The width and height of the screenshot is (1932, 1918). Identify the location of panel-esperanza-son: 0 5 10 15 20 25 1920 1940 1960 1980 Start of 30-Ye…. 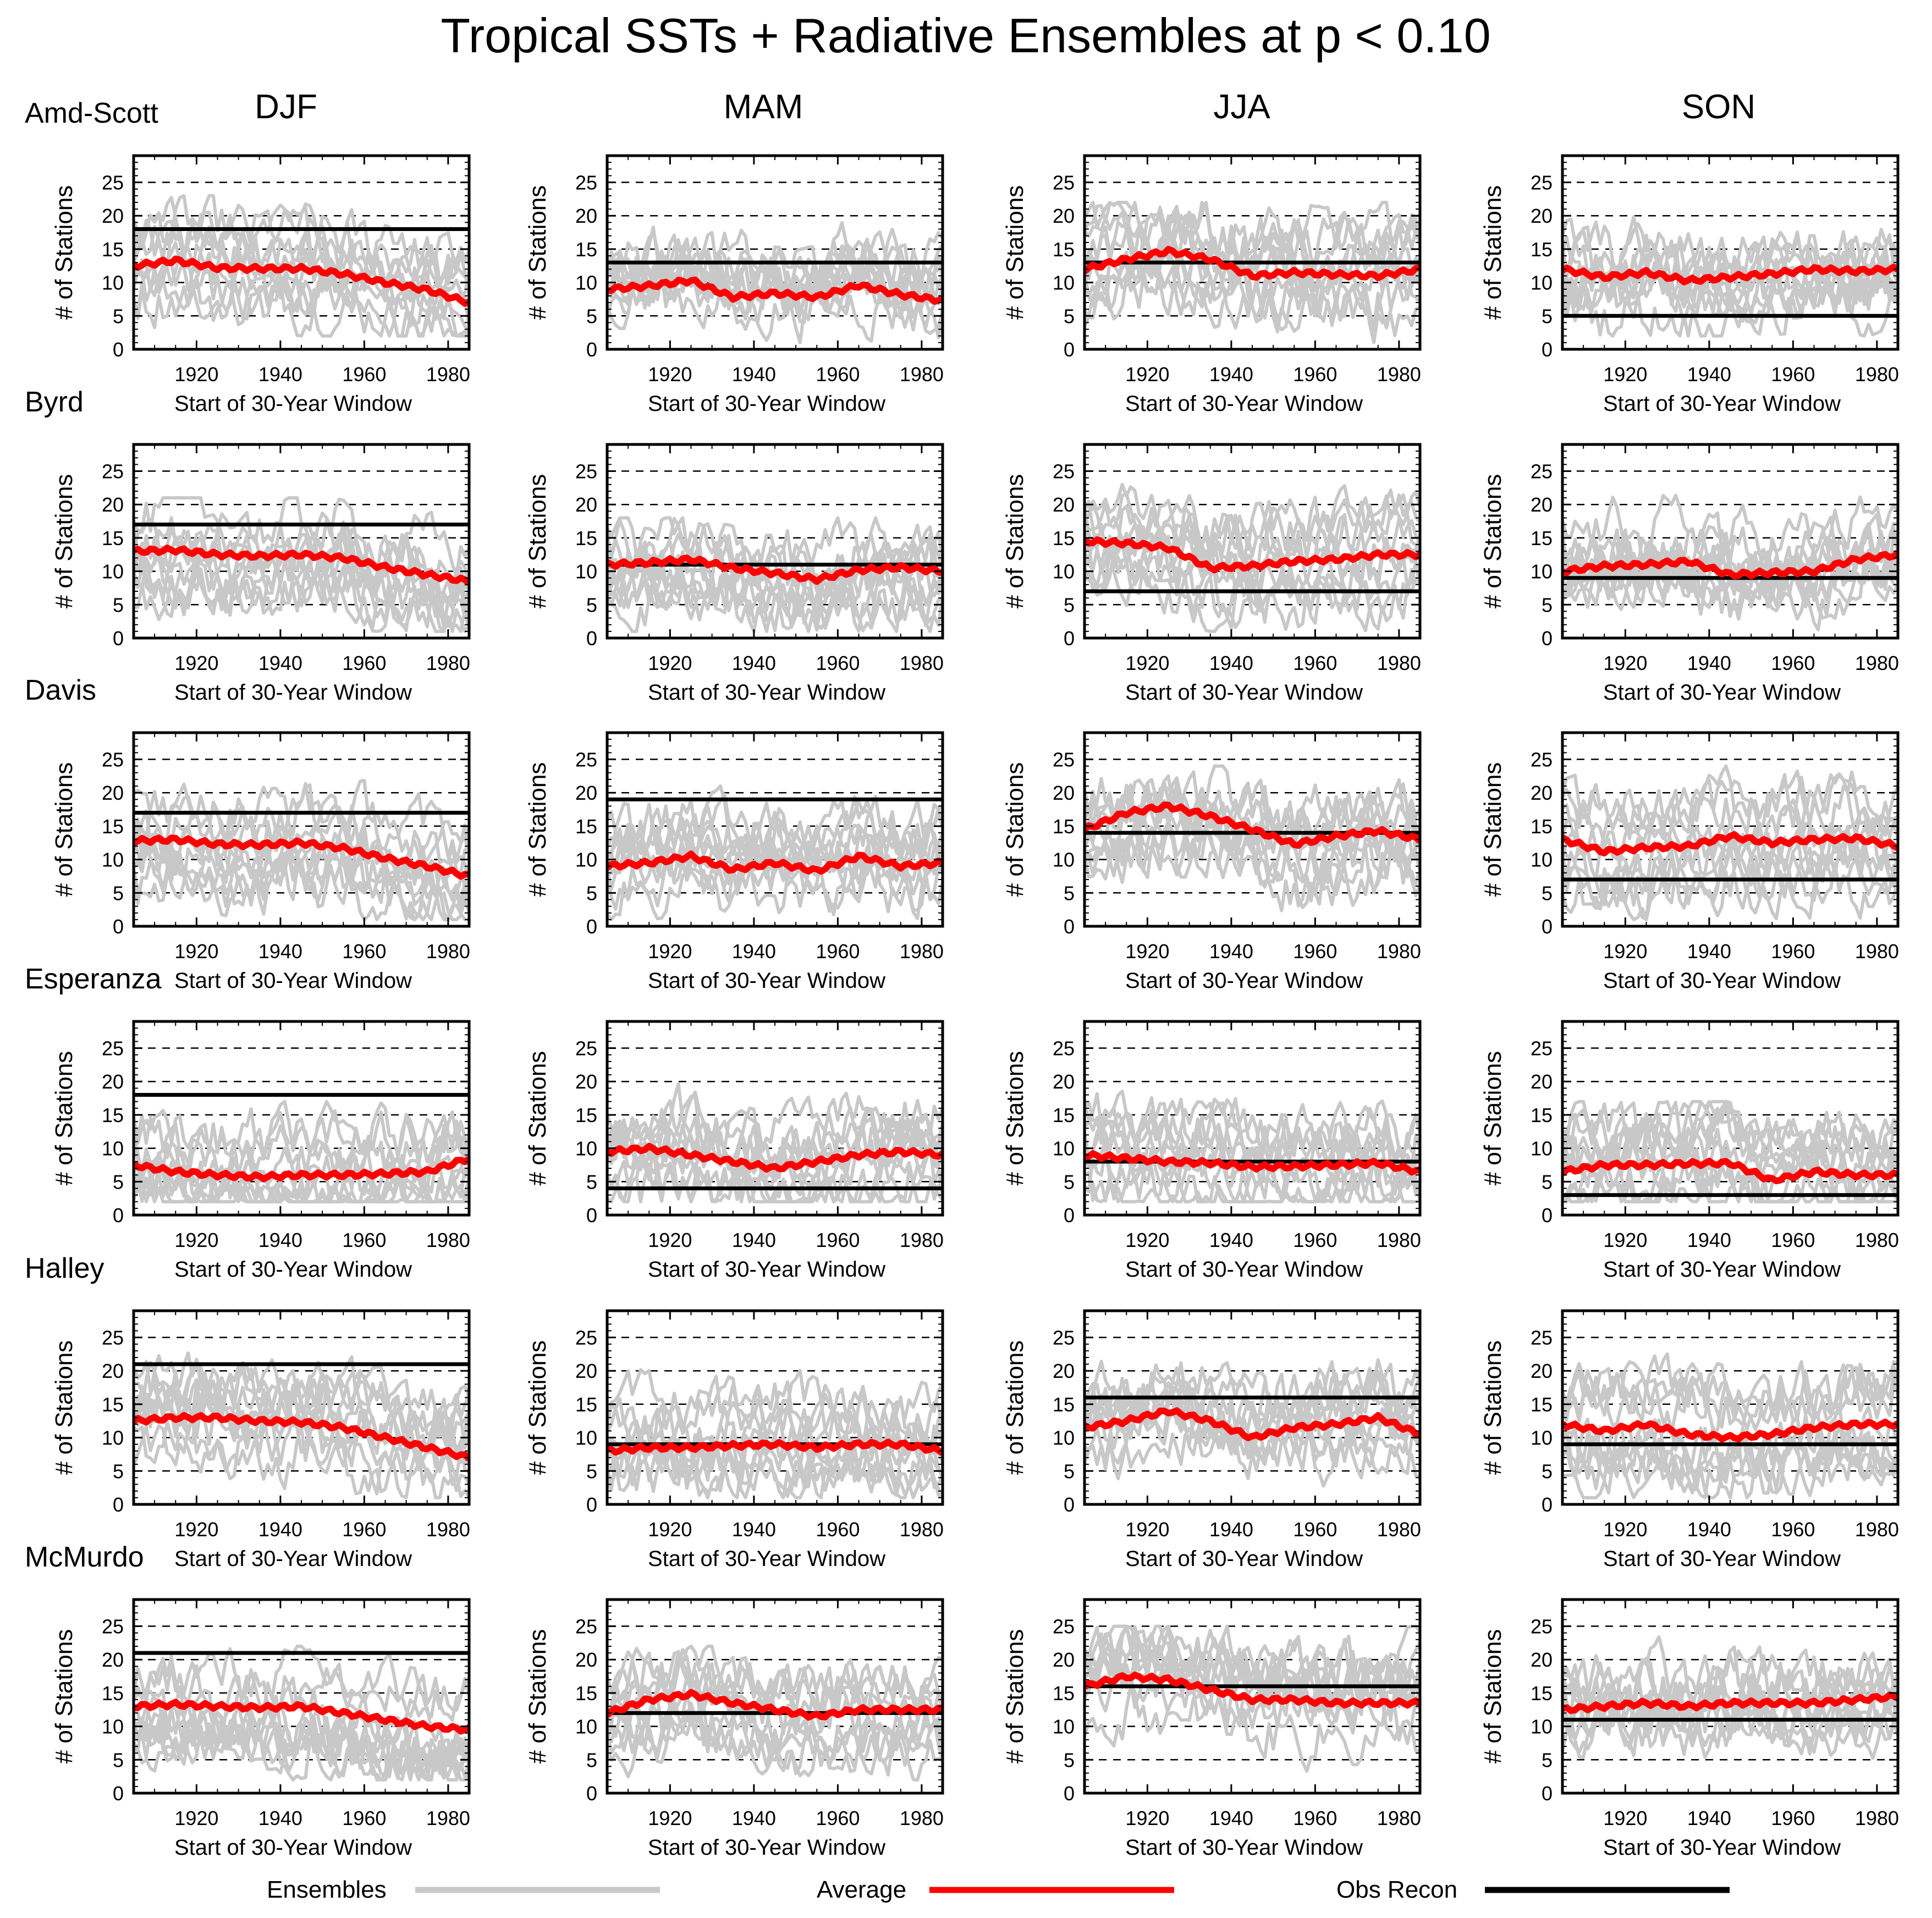
(1689, 1151).